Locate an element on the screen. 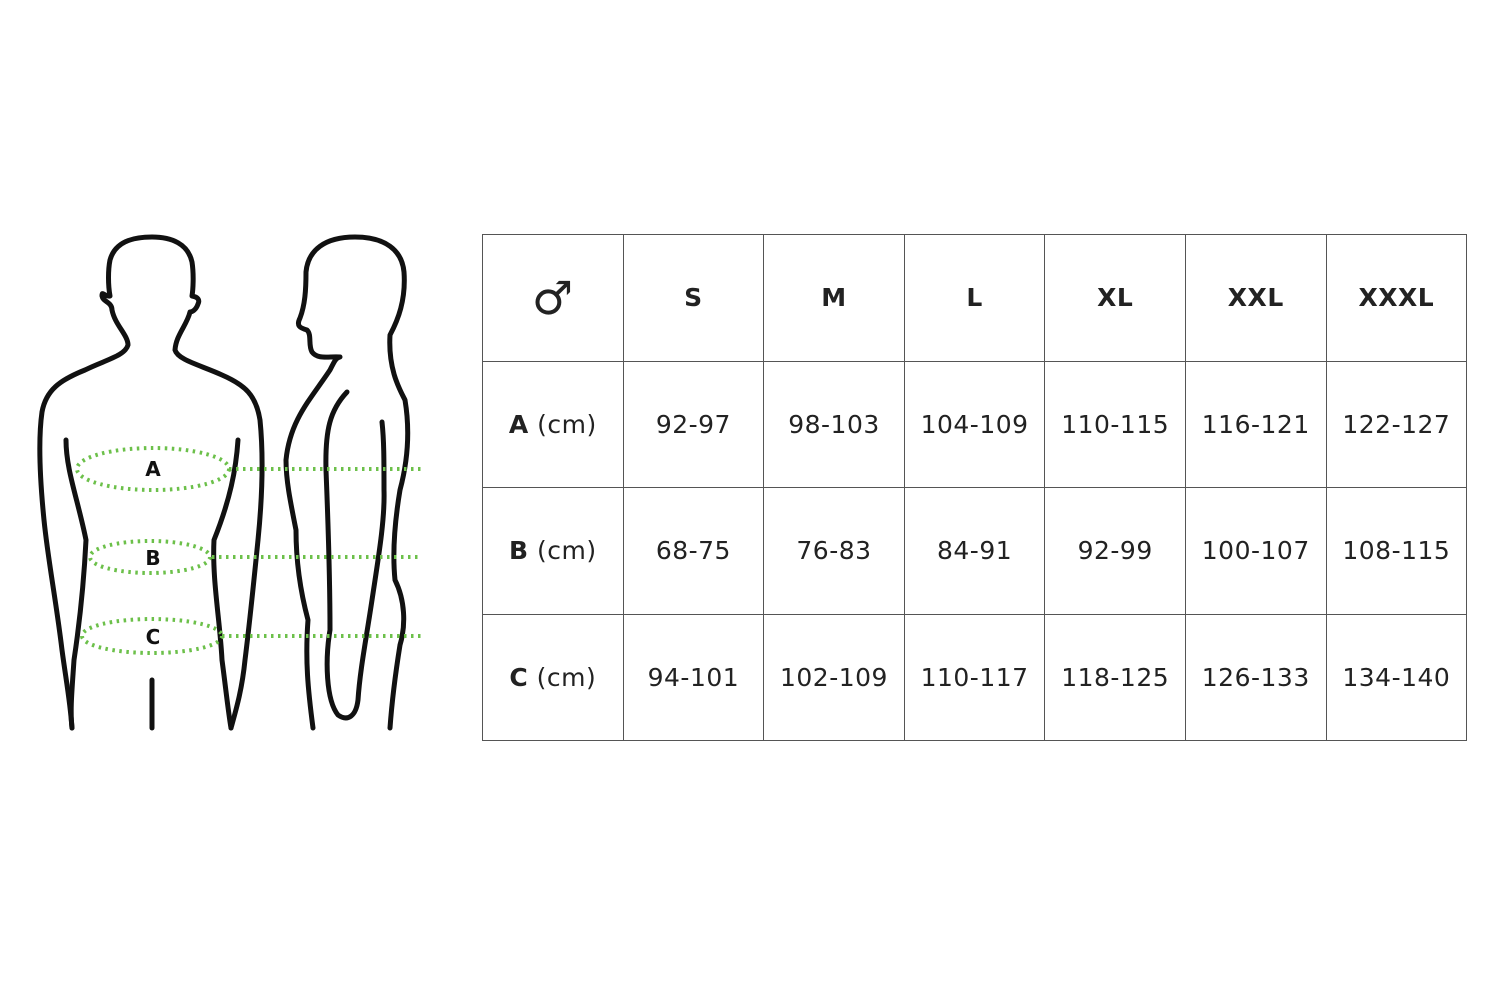 This screenshot has height=999, width=1500. front-body-outline is located at coordinates (151, 482).